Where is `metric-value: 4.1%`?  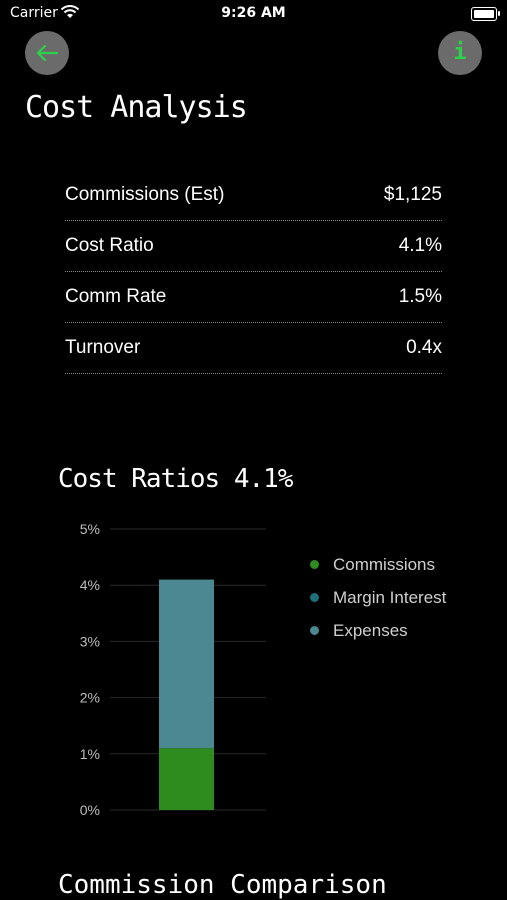
metric-value: 4.1% is located at coordinates (420, 245).